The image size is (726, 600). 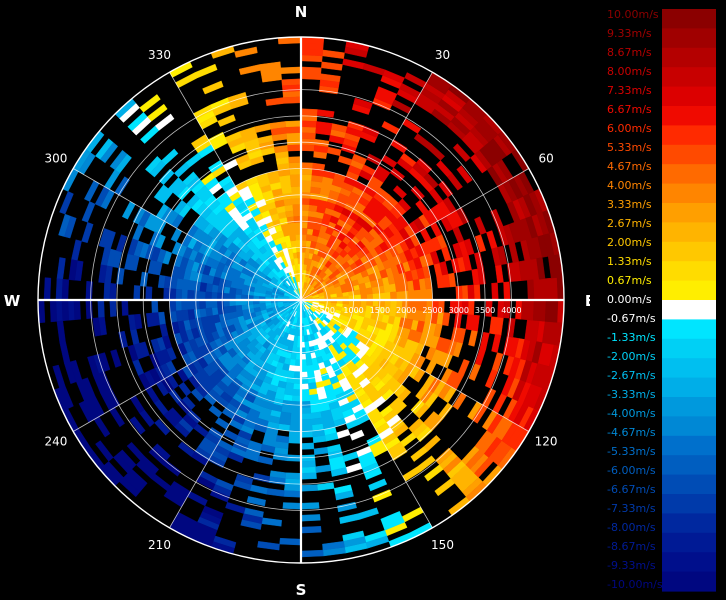 I want to click on legend-label: -2.67m/s, so click(x=631, y=375).